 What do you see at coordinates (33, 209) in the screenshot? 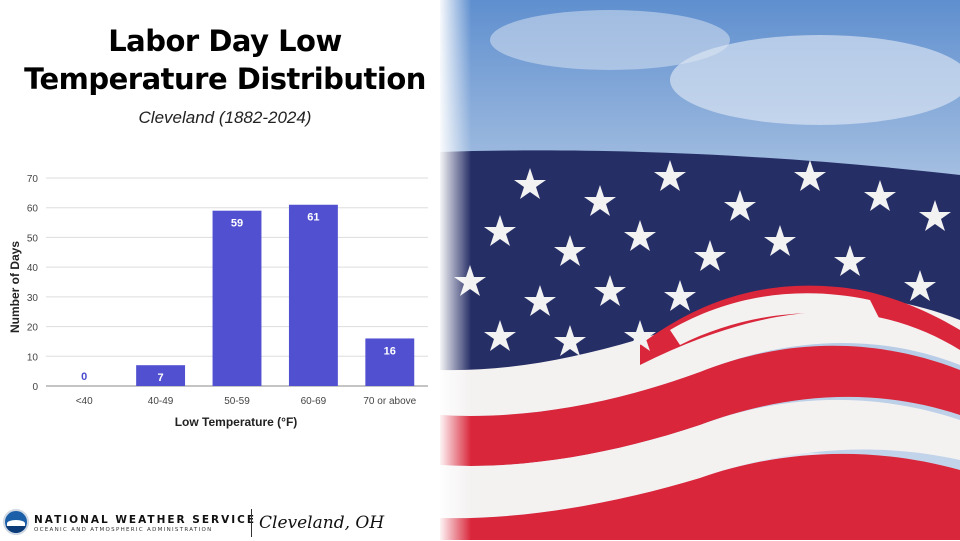
I see `y-tick-label: 60` at bounding box center [33, 209].